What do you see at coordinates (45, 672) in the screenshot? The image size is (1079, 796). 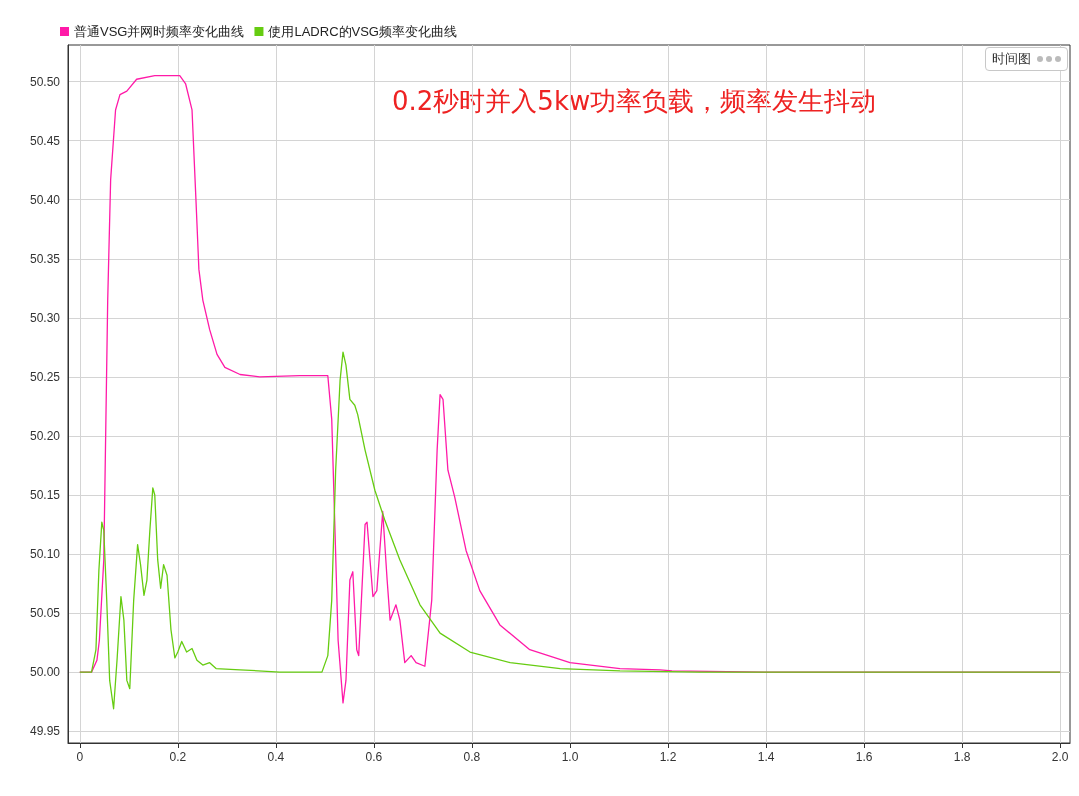 I see `y-tick-label: 50.00` at bounding box center [45, 672].